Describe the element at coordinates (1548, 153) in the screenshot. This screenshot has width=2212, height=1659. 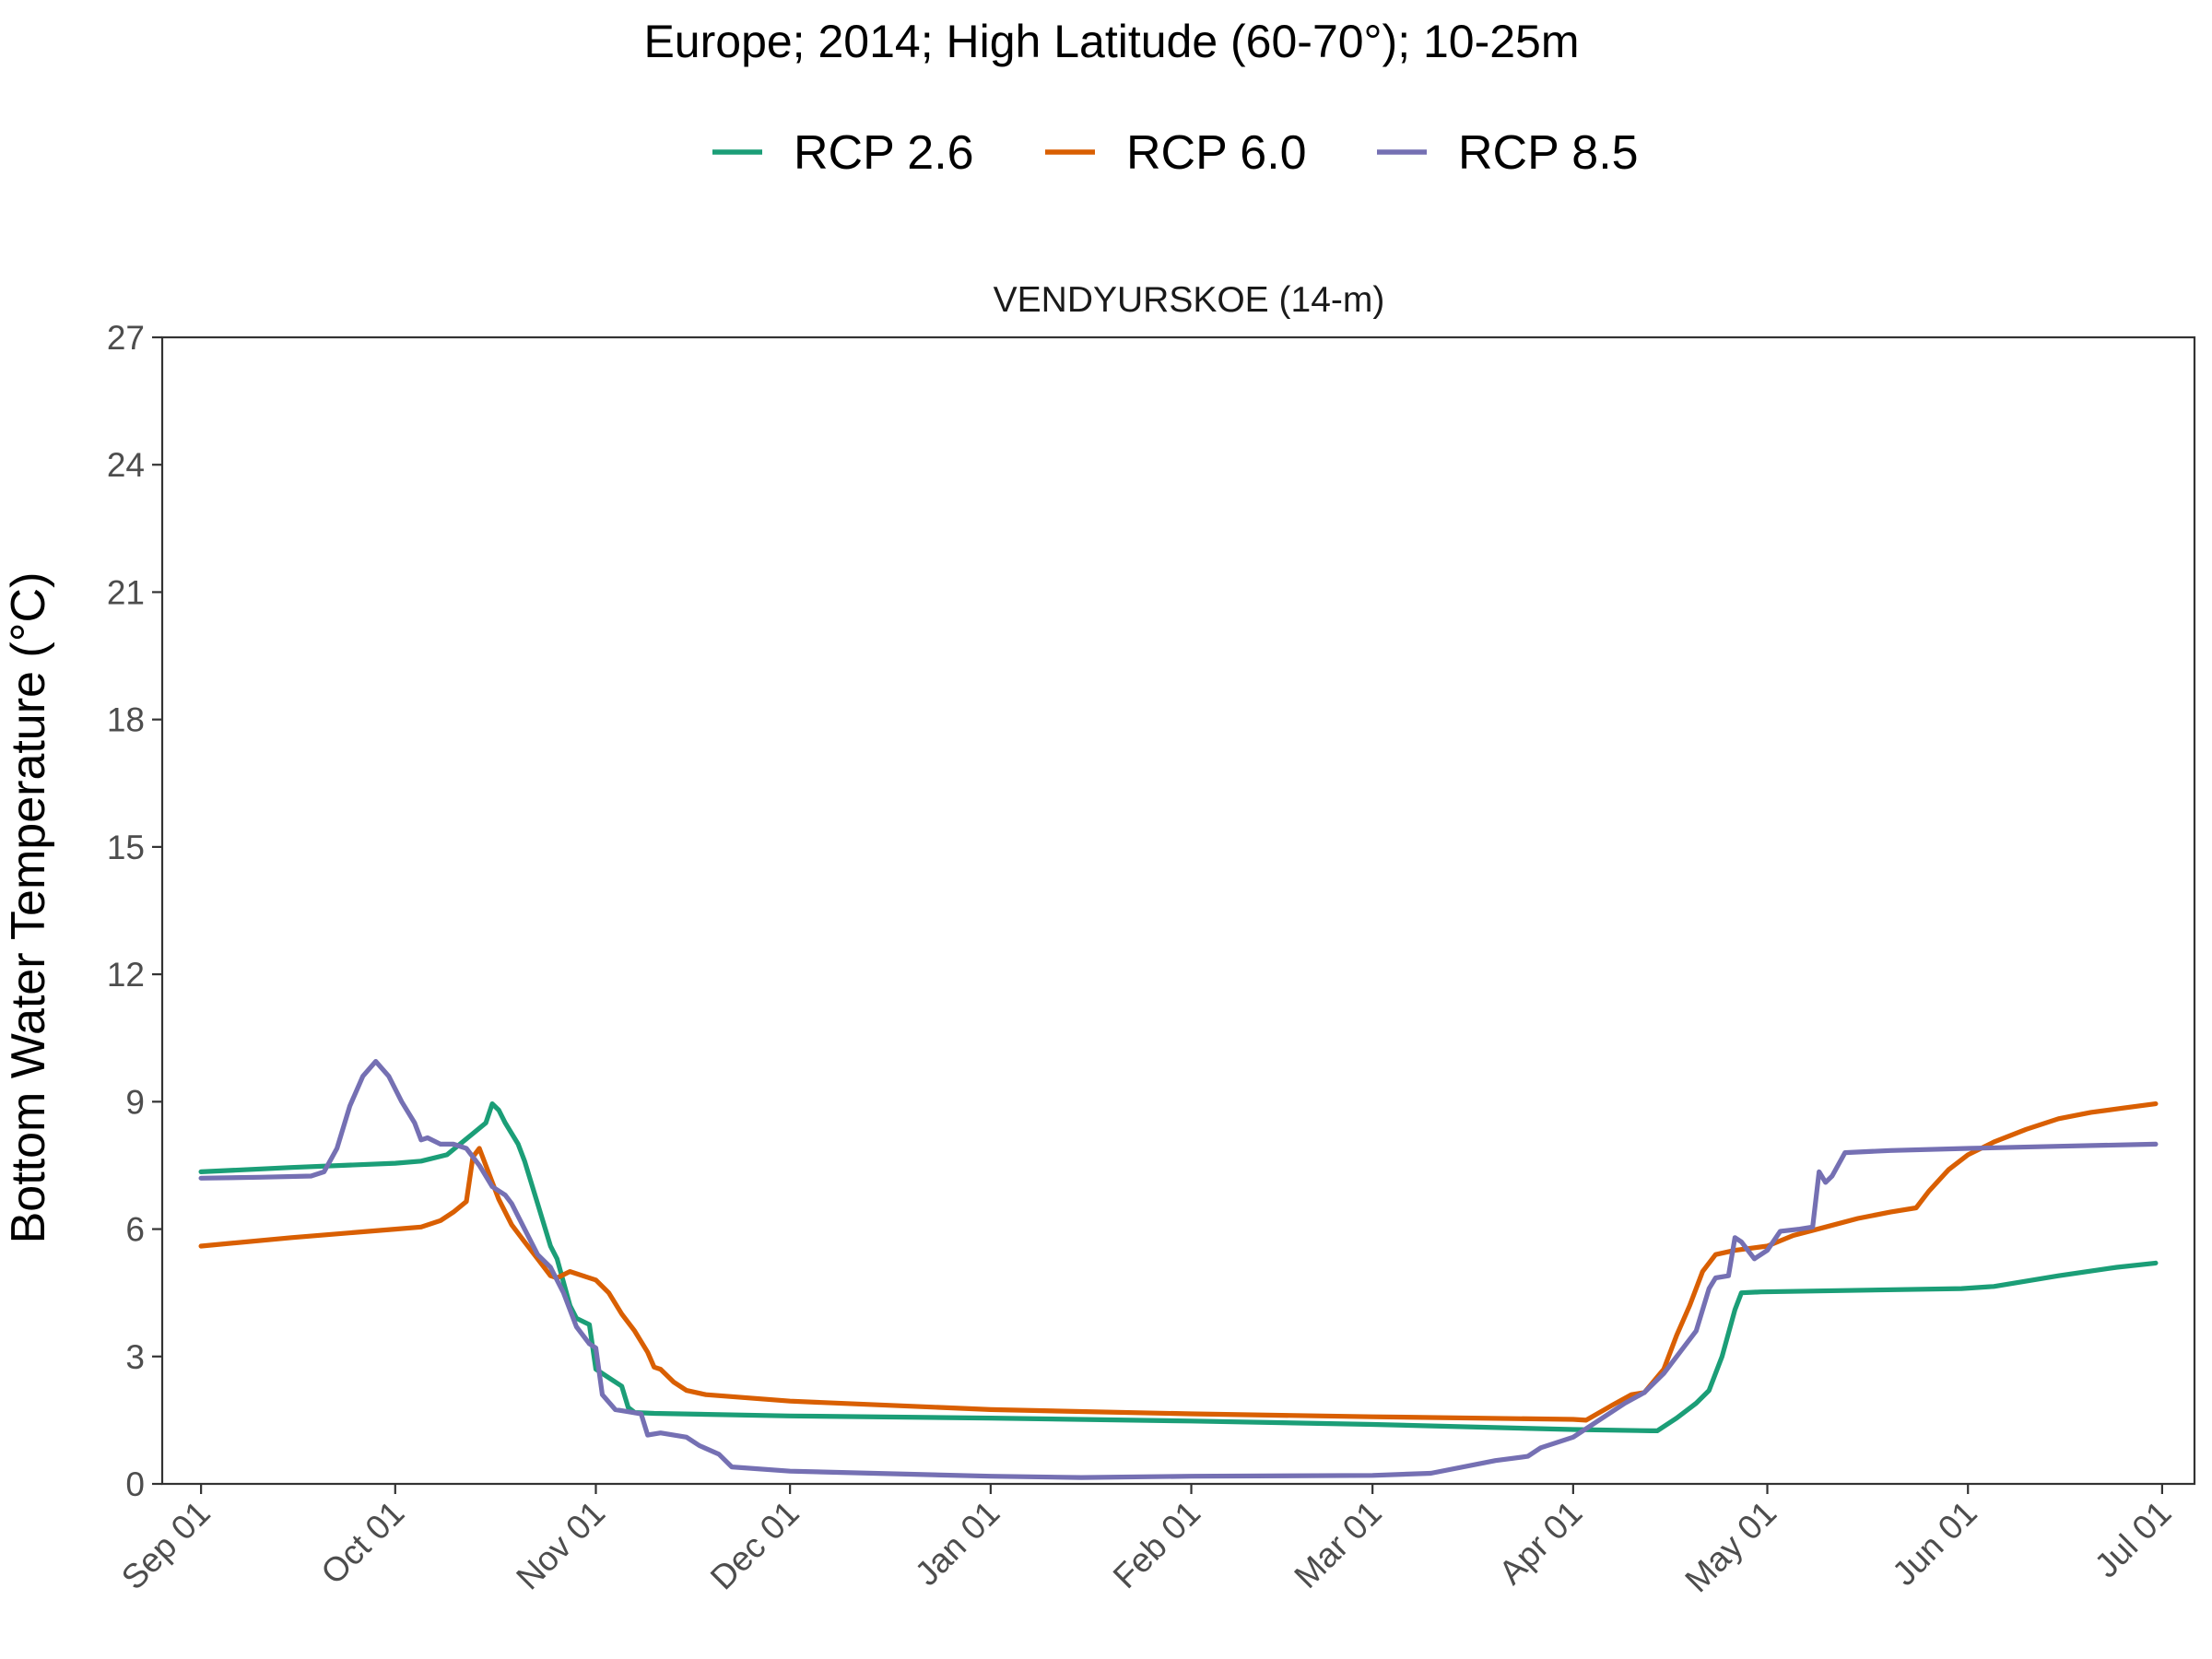
I see `legend-label-rcp-8-5: RCP 8.5` at that location.